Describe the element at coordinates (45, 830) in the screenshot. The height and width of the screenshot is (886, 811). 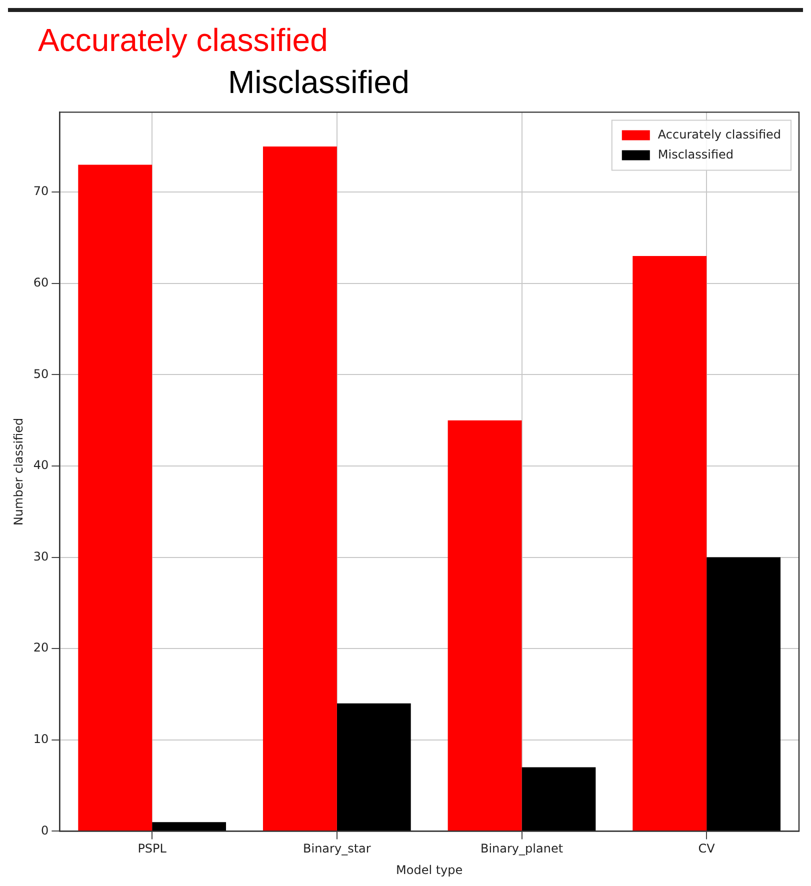
I see `y-tick-label: 0` at that location.